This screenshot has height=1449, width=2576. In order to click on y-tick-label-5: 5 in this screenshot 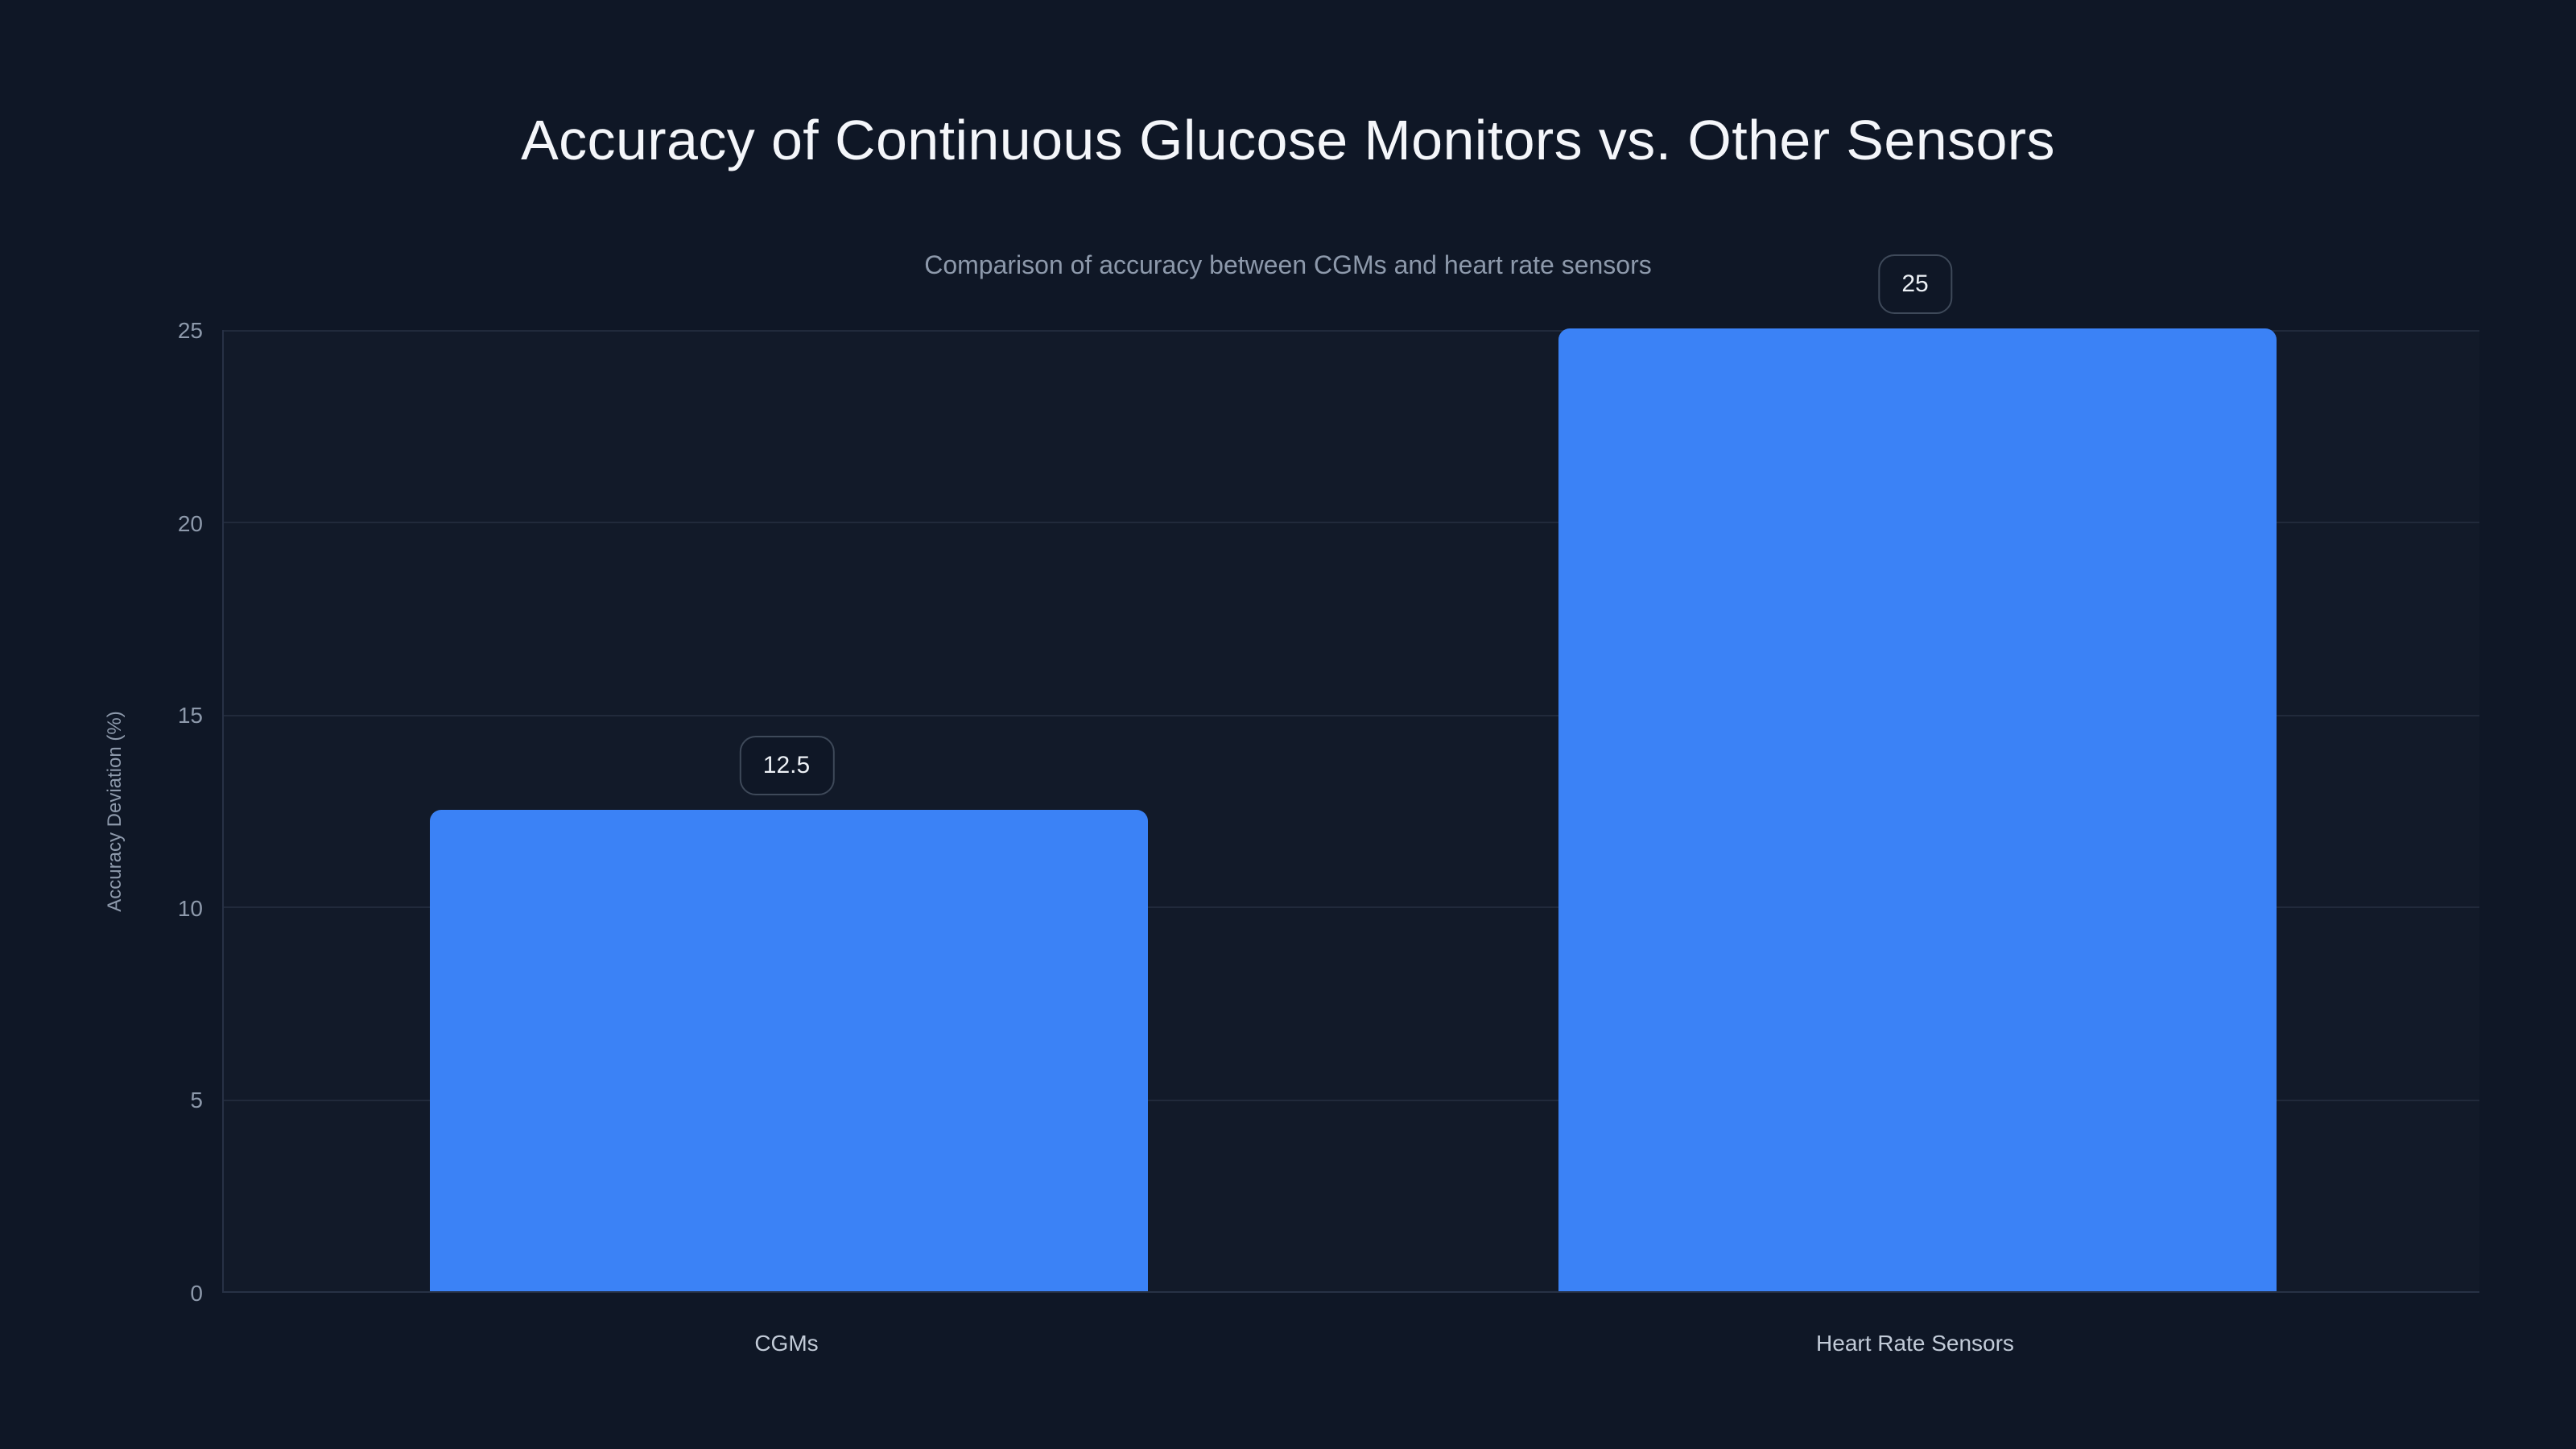, I will do `click(196, 1100)`.